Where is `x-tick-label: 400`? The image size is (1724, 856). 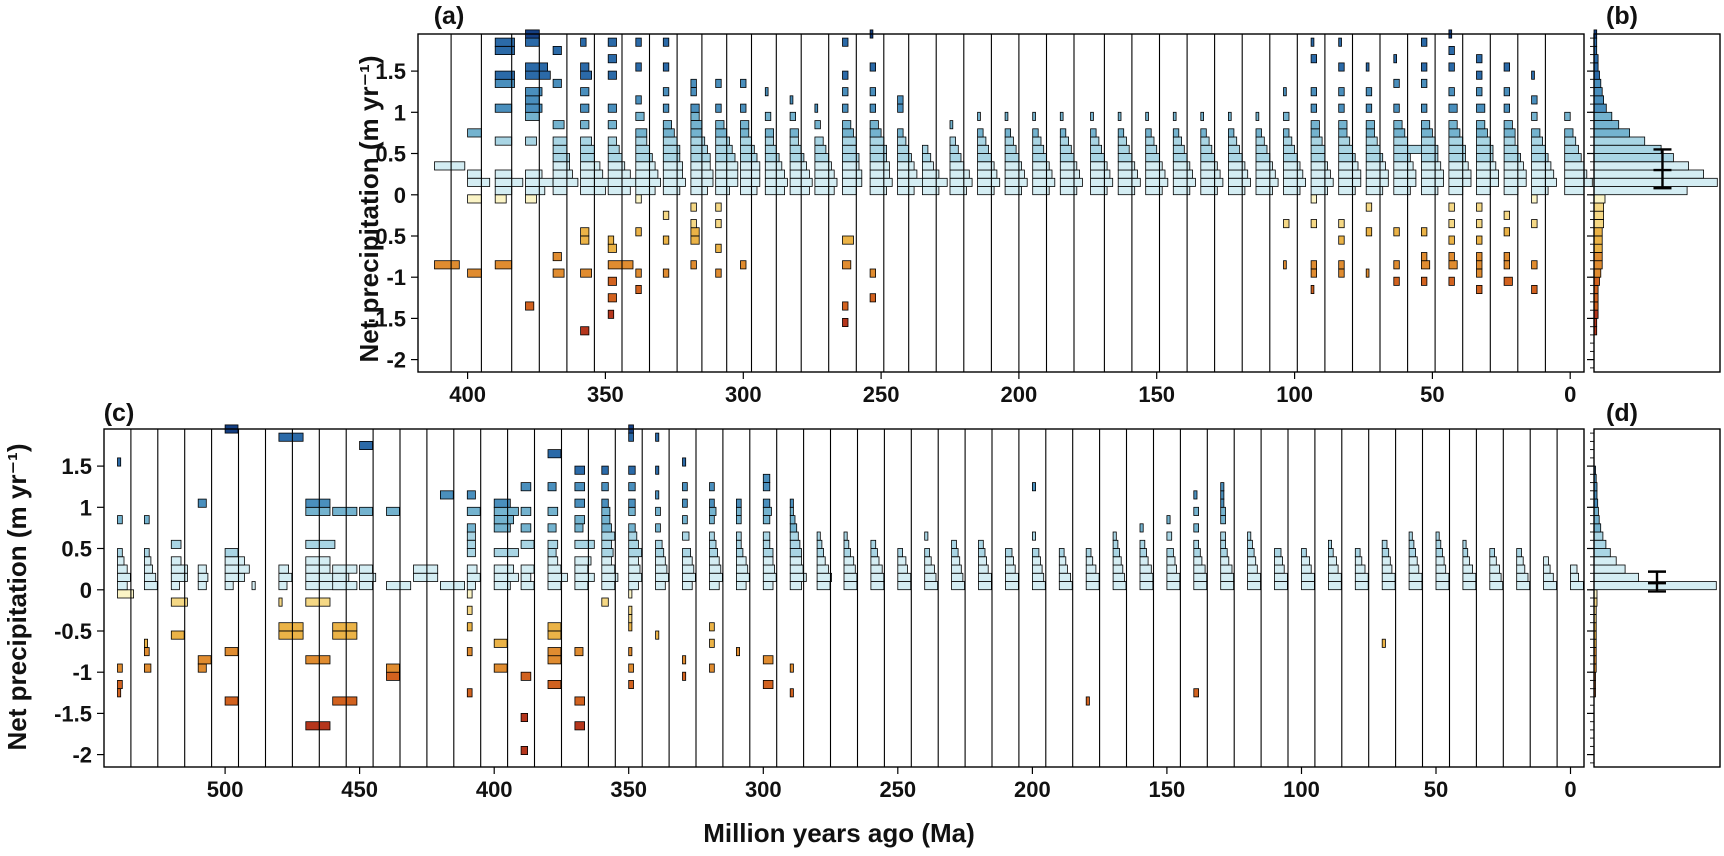
x-tick-label: 400 is located at coordinates (494, 789).